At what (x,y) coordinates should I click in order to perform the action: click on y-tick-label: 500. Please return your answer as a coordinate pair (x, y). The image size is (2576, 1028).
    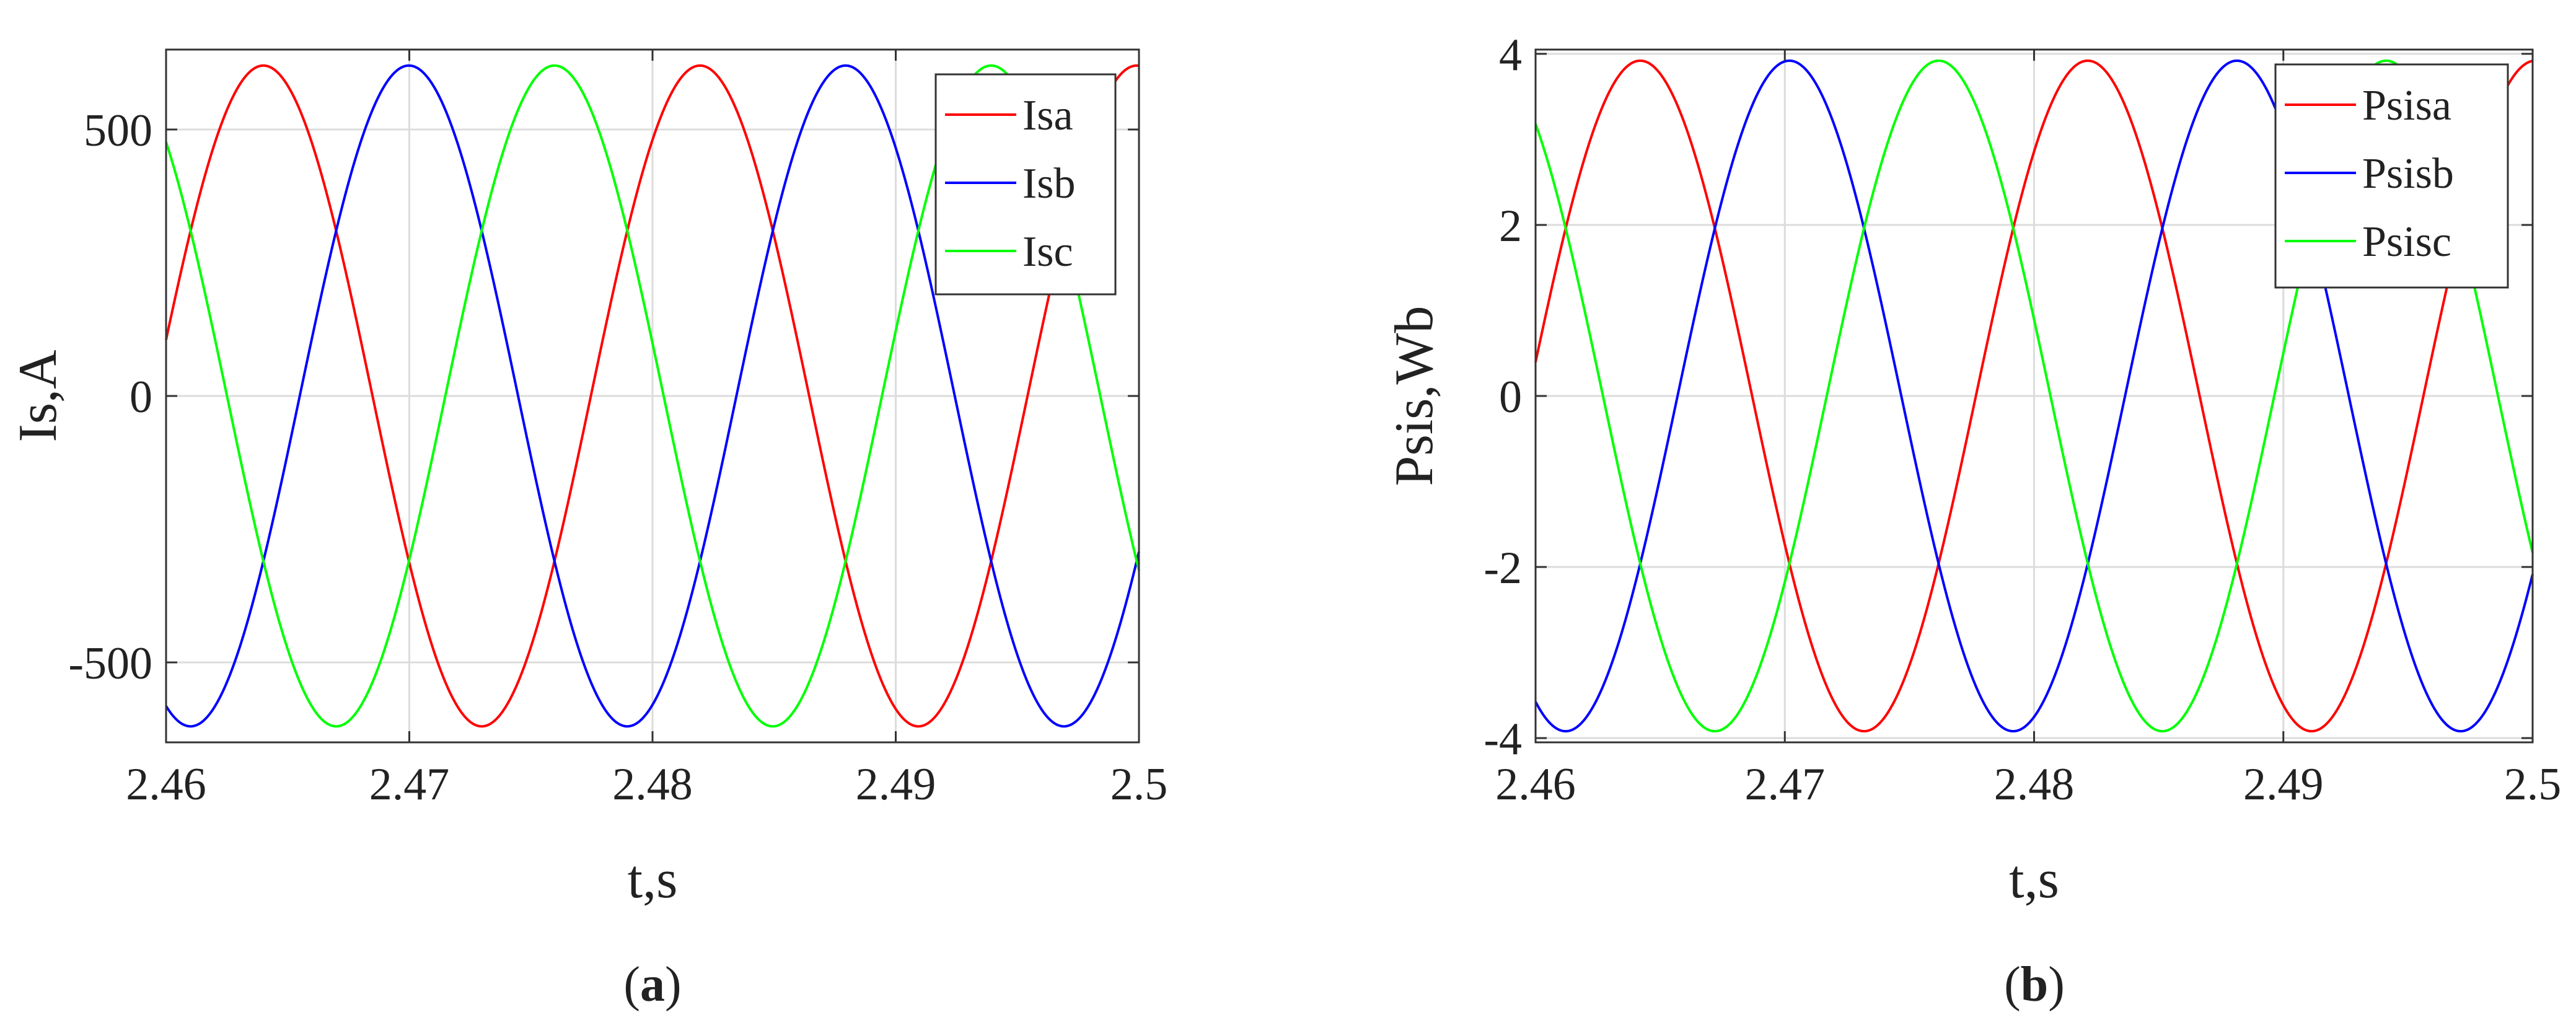
    Looking at the image, I should click on (118, 130).